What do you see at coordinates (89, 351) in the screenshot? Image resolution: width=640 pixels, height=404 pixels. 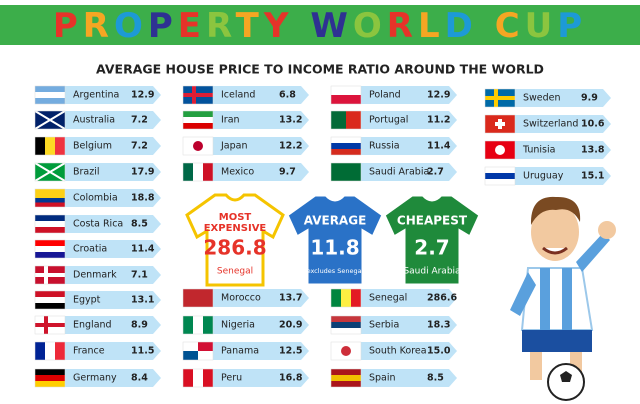 I see `country-name: France` at bounding box center [89, 351].